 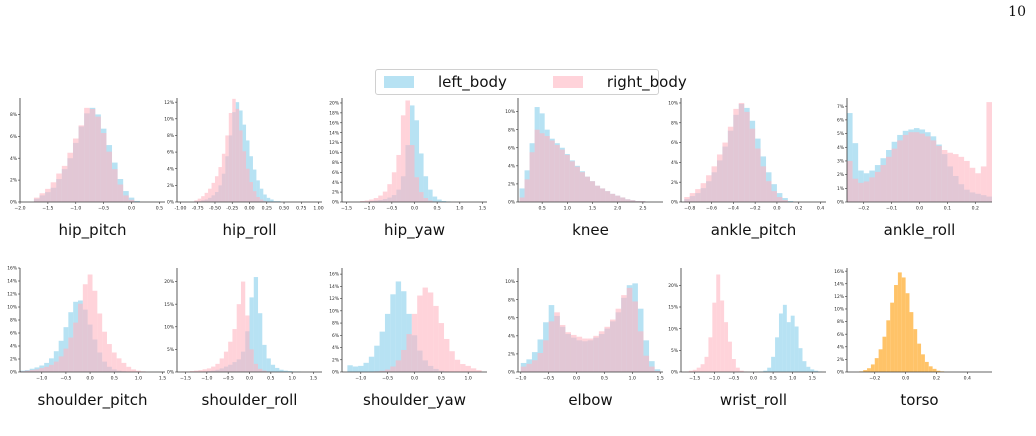 I want to click on x-tick-label: 1.0, so click(x=632, y=379).